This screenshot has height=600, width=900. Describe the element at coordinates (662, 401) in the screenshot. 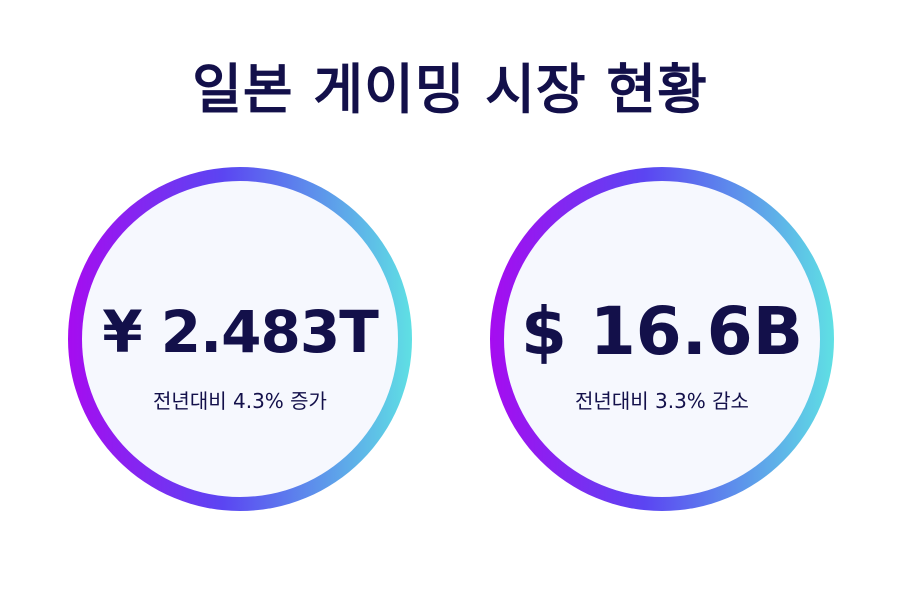

I see `stat-change: 전년대비 3.3% 감소` at that location.